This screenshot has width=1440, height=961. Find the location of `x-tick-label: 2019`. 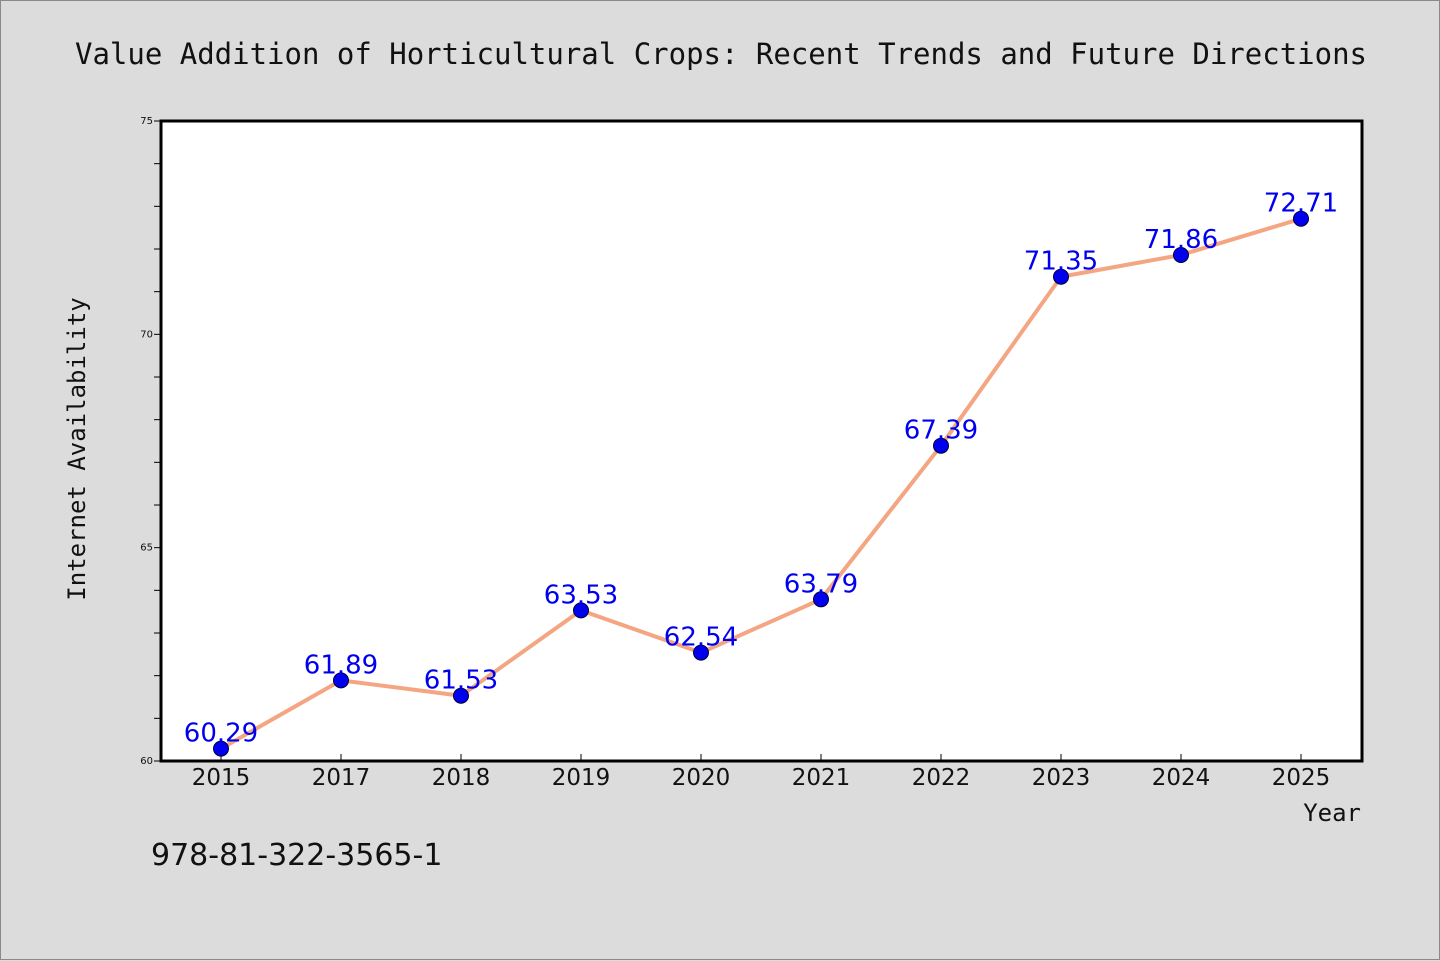

x-tick-label: 2019 is located at coordinates (581, 778).